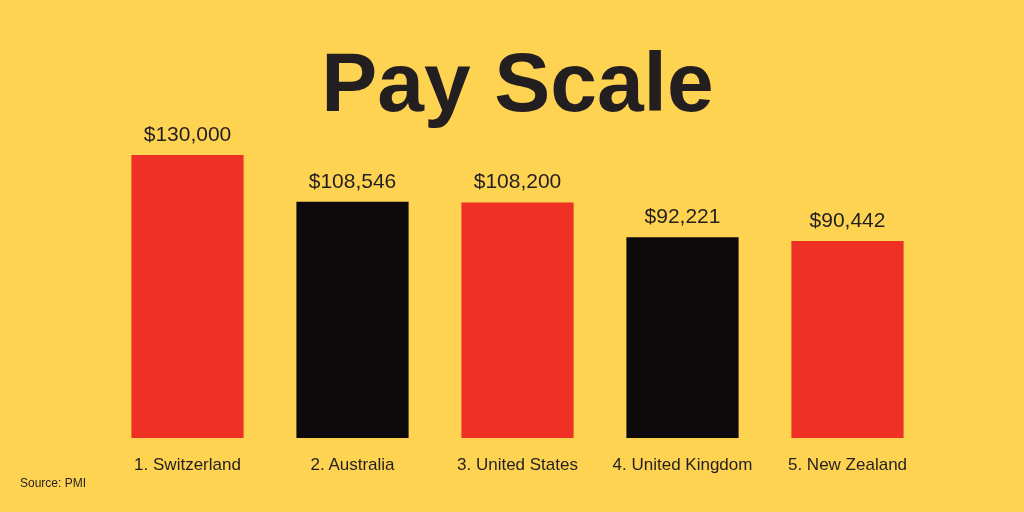 The width and height of the screenshot is (1024, 512). Describe the element at coordinates (517, 82) in the screenshot. I see `chart-title: Pay Scale` at that location.